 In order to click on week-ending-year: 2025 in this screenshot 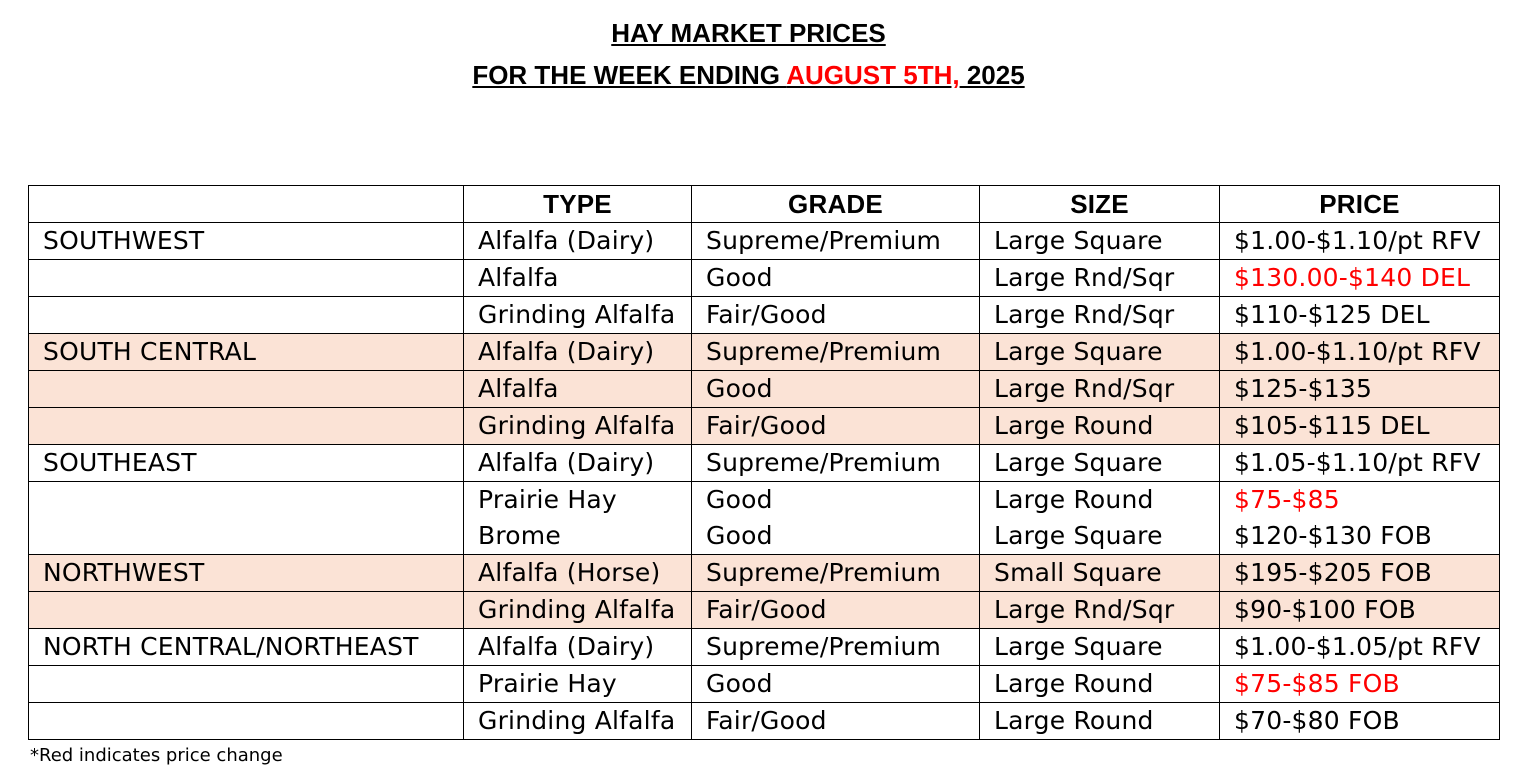, I will do `click(992, 75)`.